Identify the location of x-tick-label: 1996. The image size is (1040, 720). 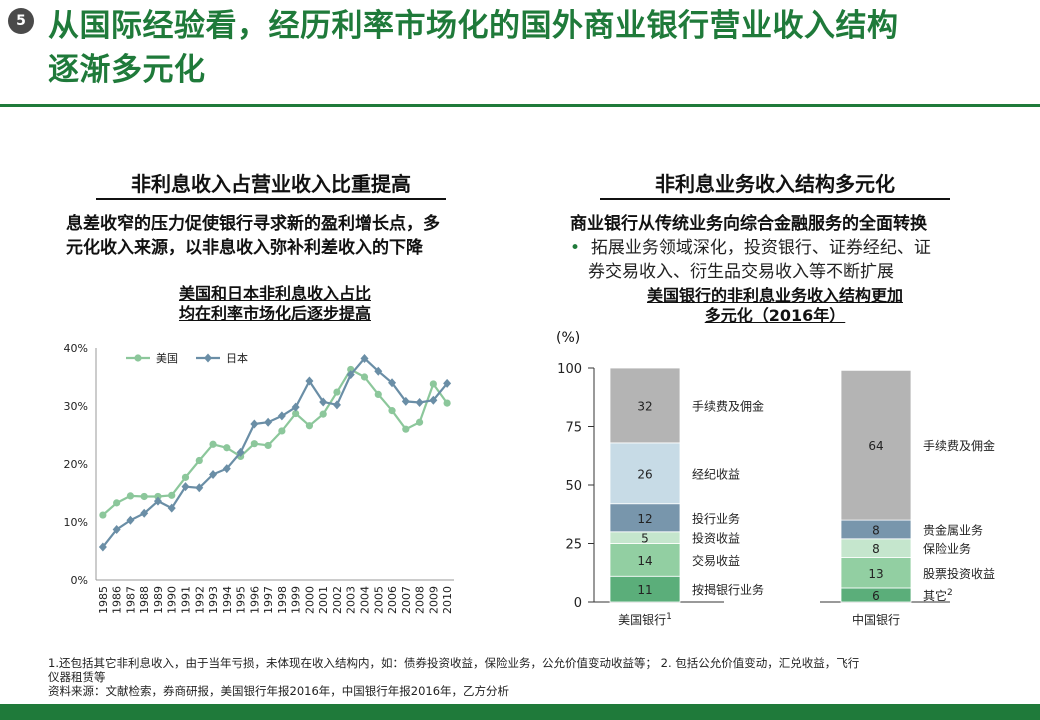
(254, 600).